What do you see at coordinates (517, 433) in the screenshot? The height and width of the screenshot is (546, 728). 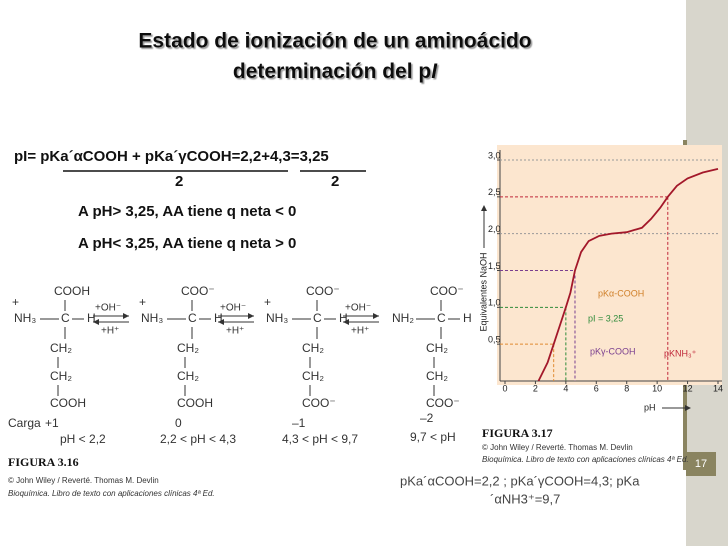 I see `figure-caption: FIGURA 3.17` at bounding box center [517, 433].